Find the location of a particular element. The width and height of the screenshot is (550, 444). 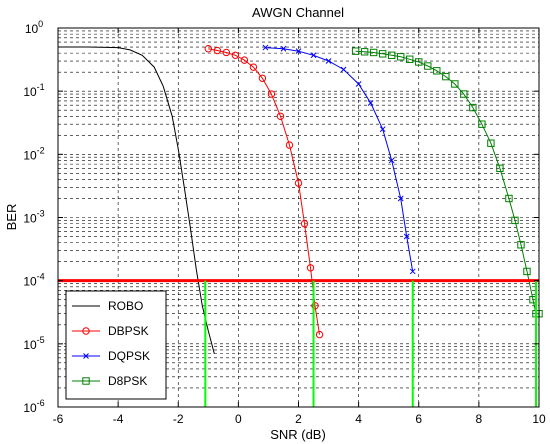

x-axis-label: SNR (dB) is located at coordinates (298, 434).